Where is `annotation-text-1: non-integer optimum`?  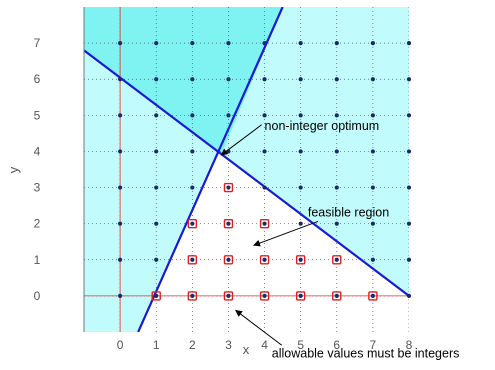 annotation-text-1: non-integer optimum is located at coordinates (322, 126).